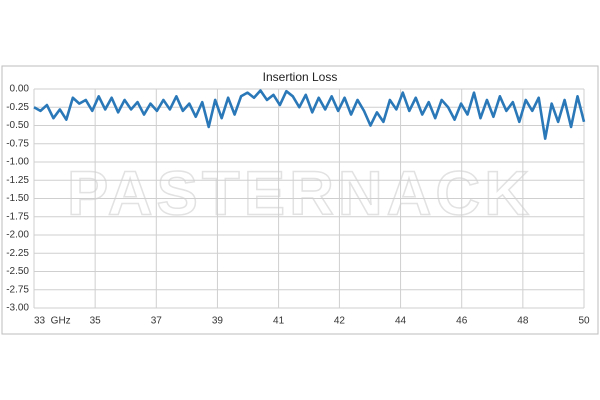 The height and width of the screenshot is (400, 600). What do you see at coordinates (17, 107) in the screenshot?
I see `y-tick-label: -0.25` at bounding box center [17, 107].